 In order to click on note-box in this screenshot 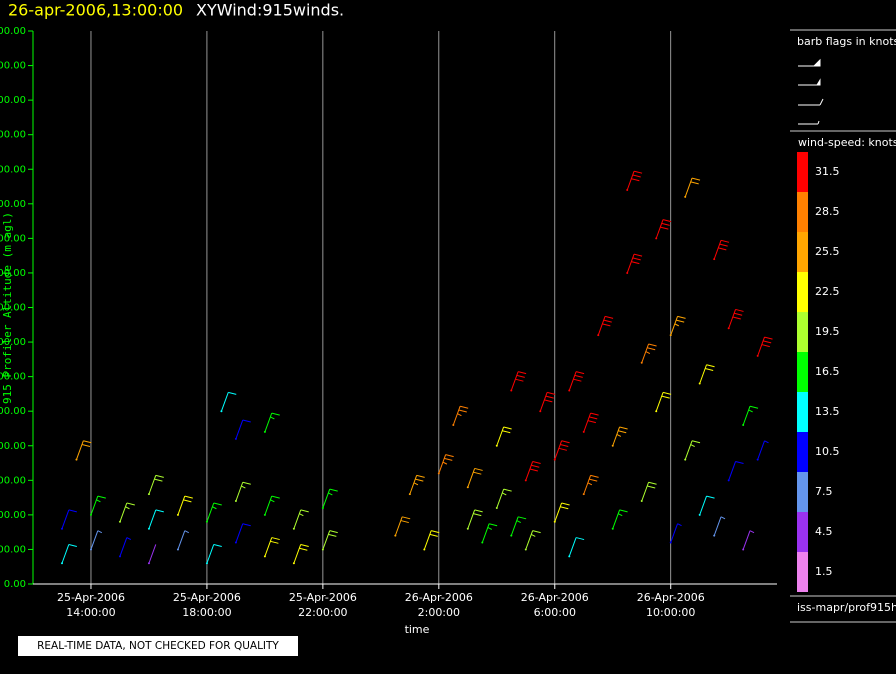, I will do `click(158, 646)`.